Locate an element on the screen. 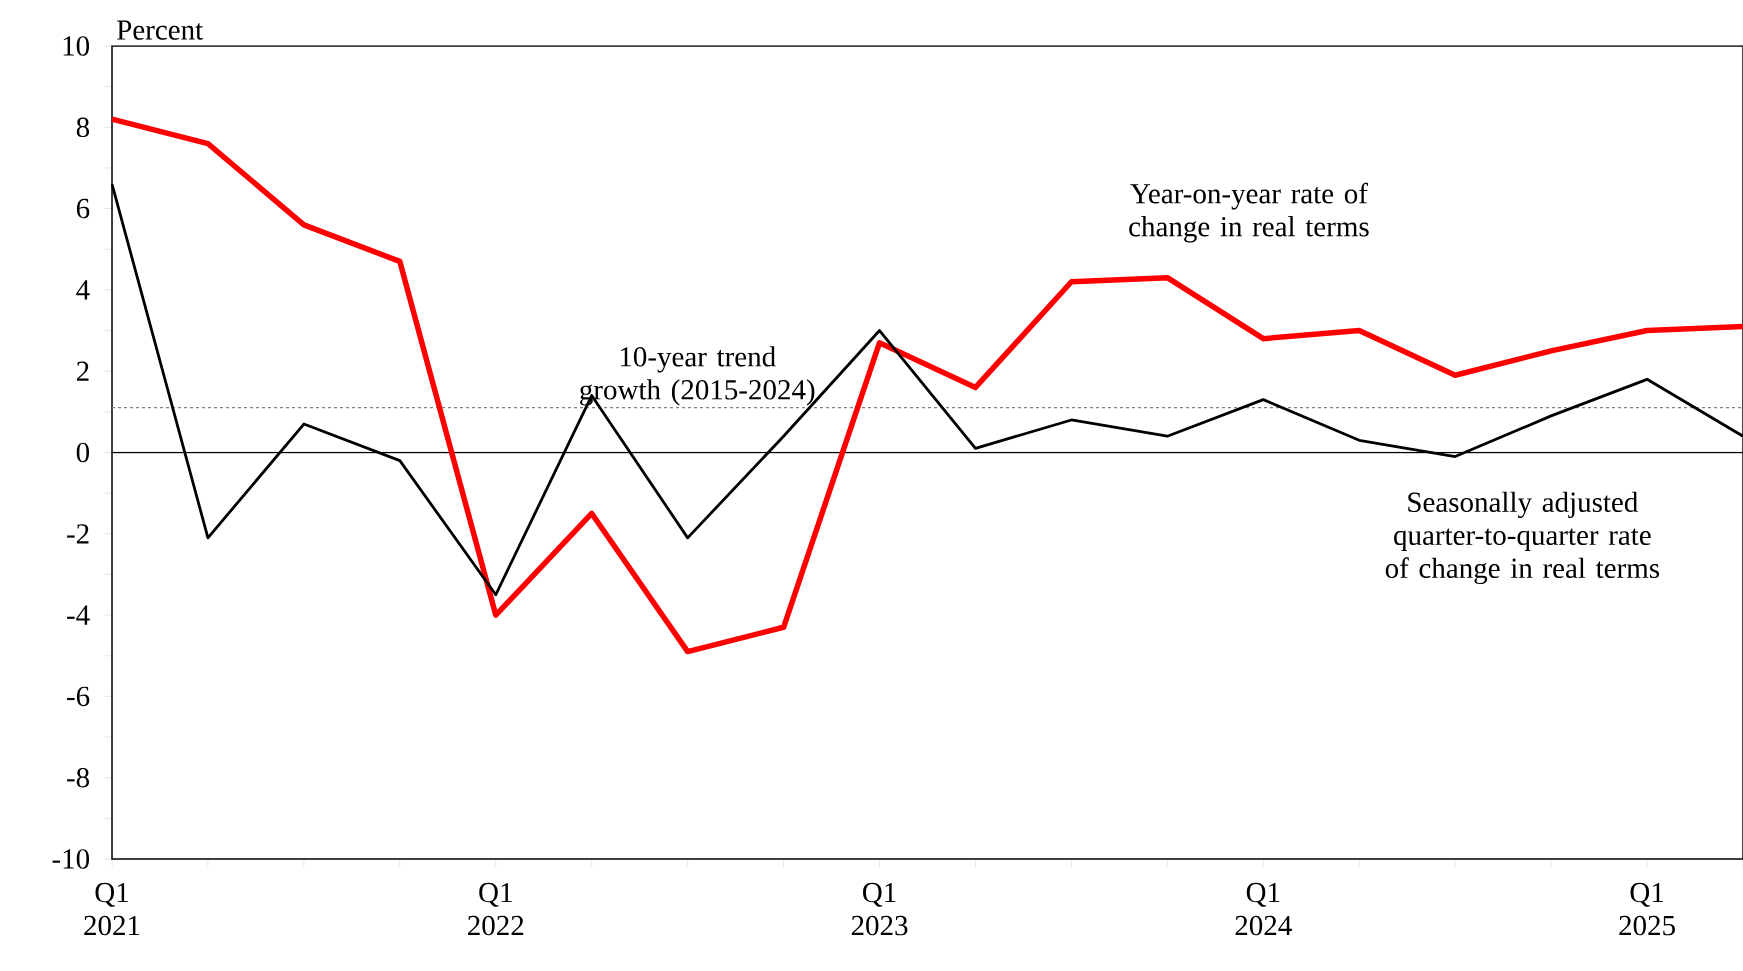 Image resolution: width=1743 pixels, height=971 pixels. y-axis-title: Percent is located at coordinates (160, 30).